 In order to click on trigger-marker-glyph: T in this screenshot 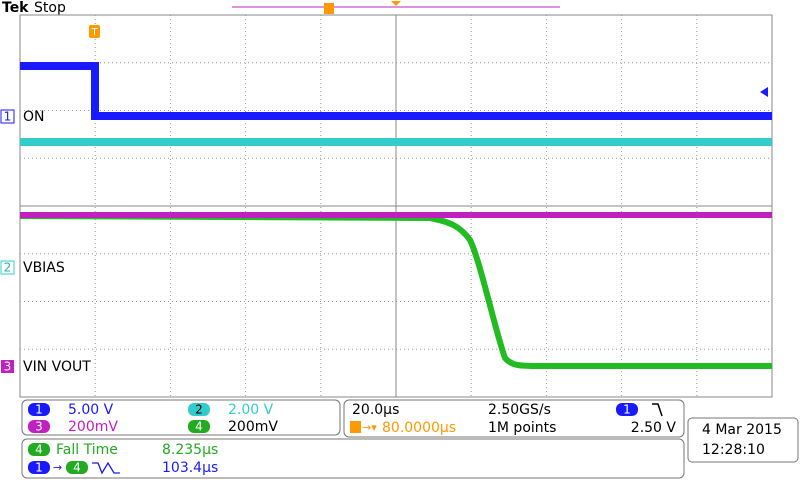, I will do `click(94, 32)`.